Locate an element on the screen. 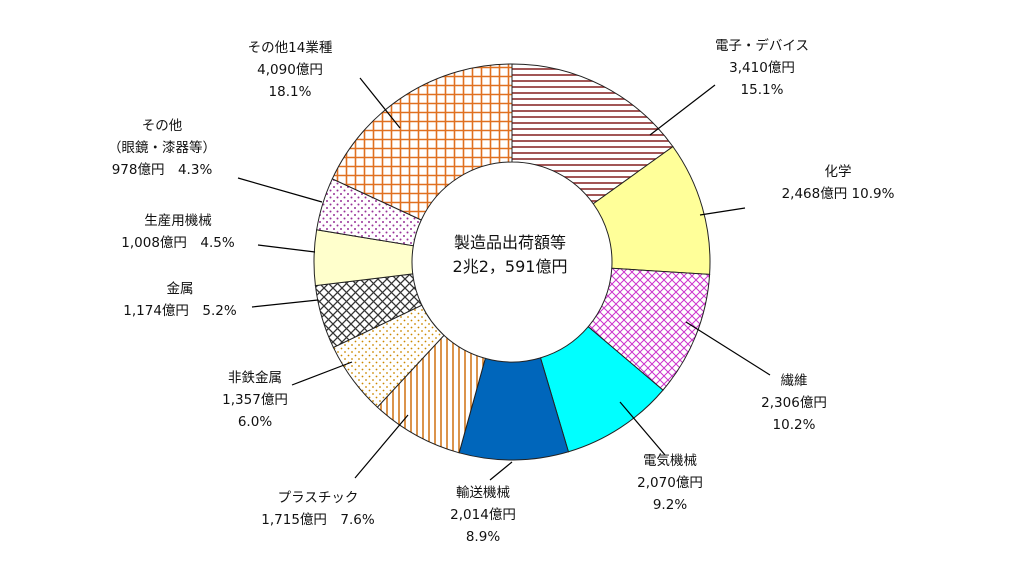 The width and height of the screenshot is (1024, 576). slice-label-4: 電気機械 2,070億円 9.2% is located at coordinates (670, 483).